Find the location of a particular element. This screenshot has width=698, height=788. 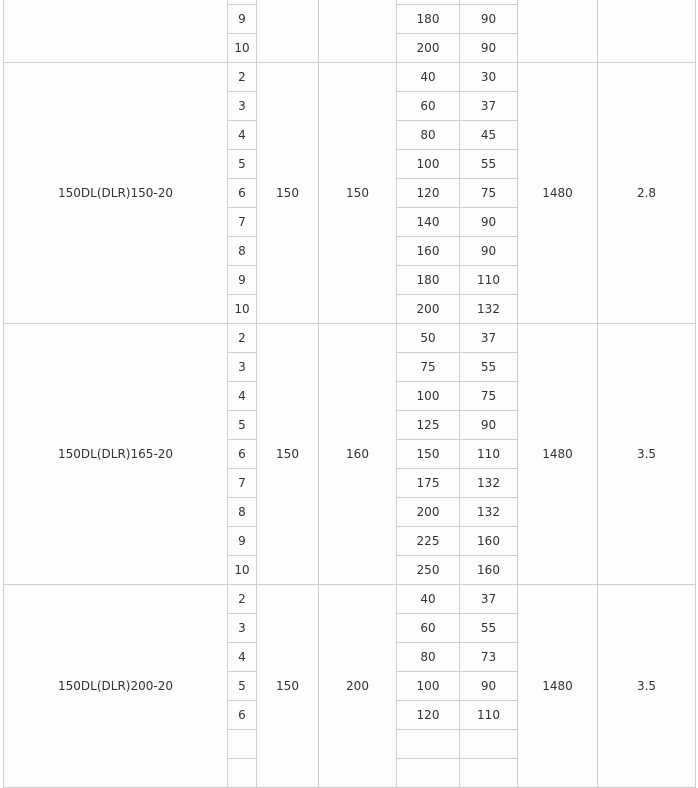

table-row: 6 120 75 is located at coordinates (350, 193).